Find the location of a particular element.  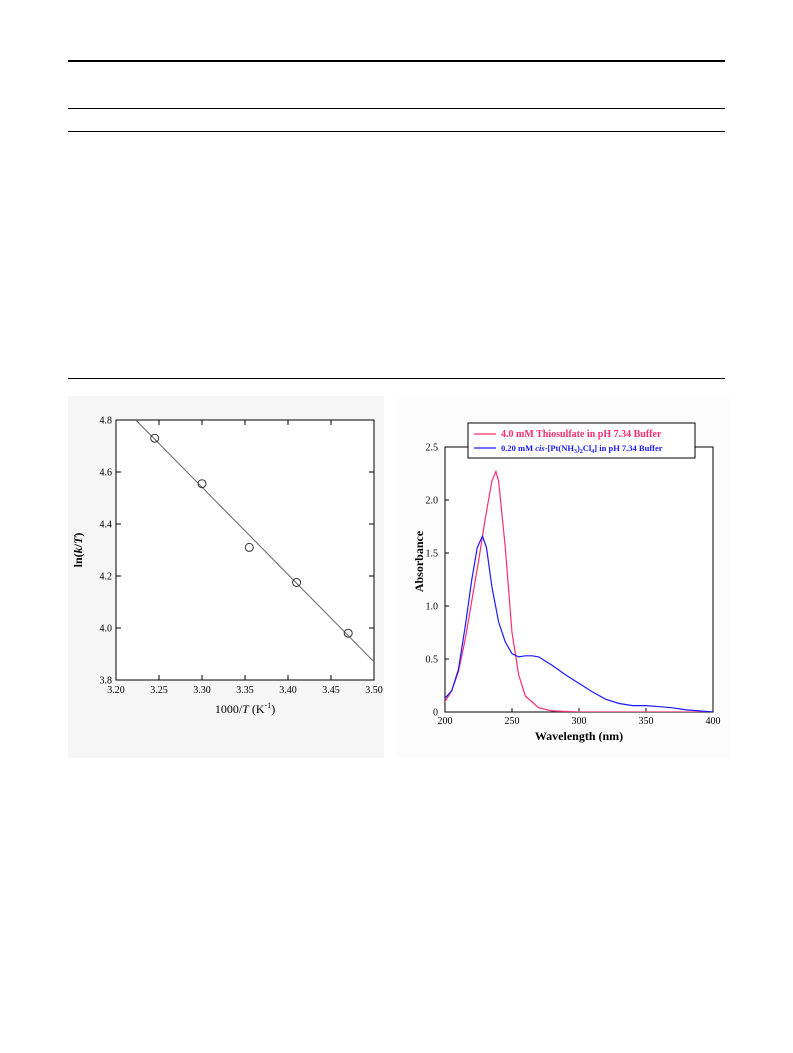

series-line-thiosulfate is located at coordinates (579, 590).